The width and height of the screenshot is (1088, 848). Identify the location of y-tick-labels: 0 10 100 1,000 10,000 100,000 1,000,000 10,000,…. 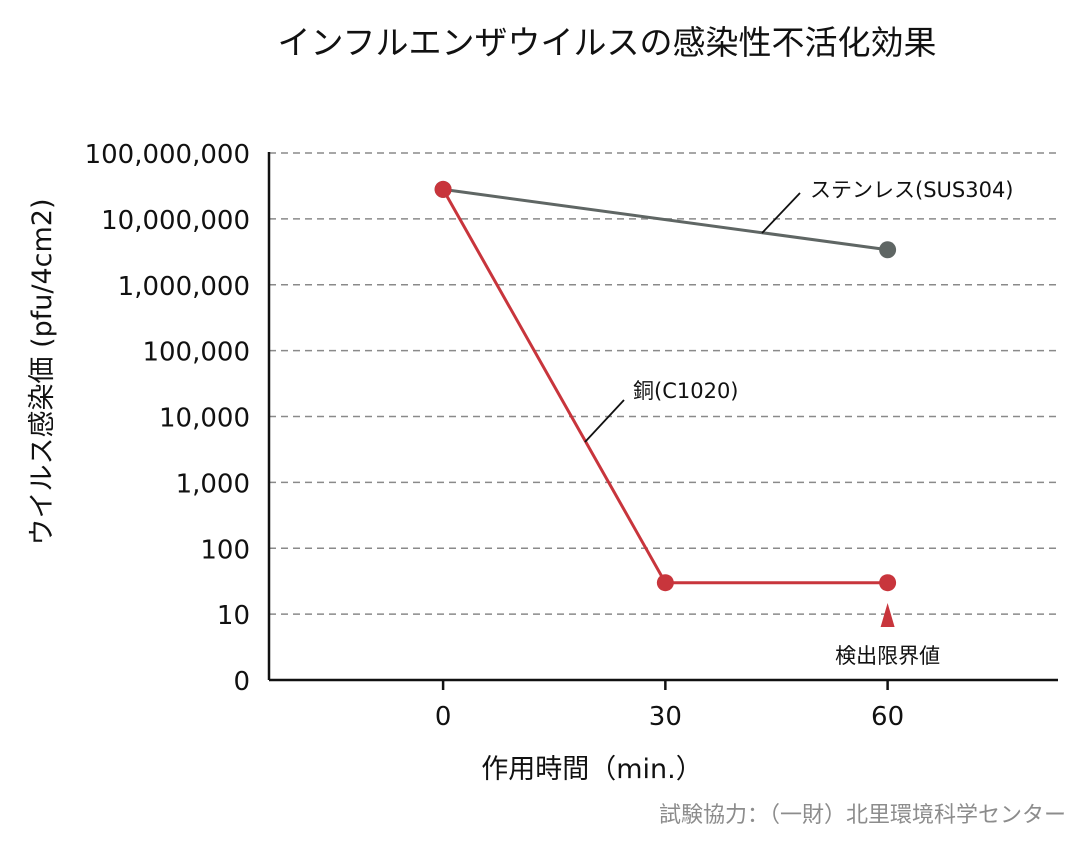
(167, 418).